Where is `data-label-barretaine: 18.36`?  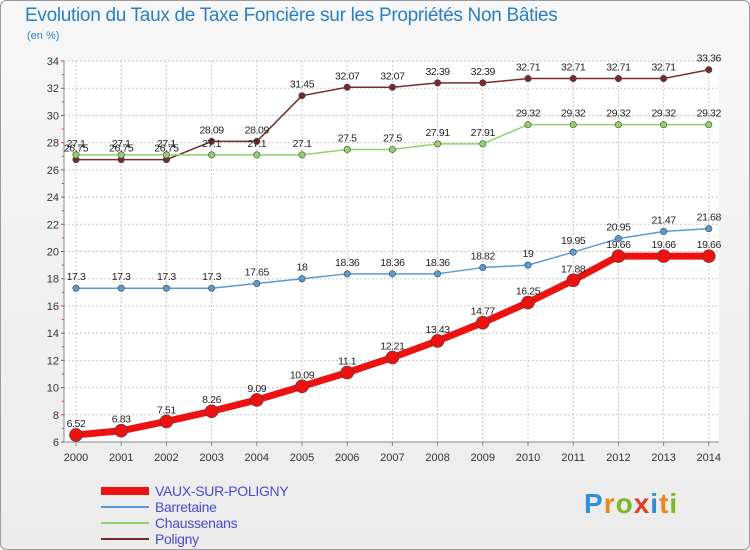 data-label-barretaine: 18.36 is located at coordinates (392, 263).